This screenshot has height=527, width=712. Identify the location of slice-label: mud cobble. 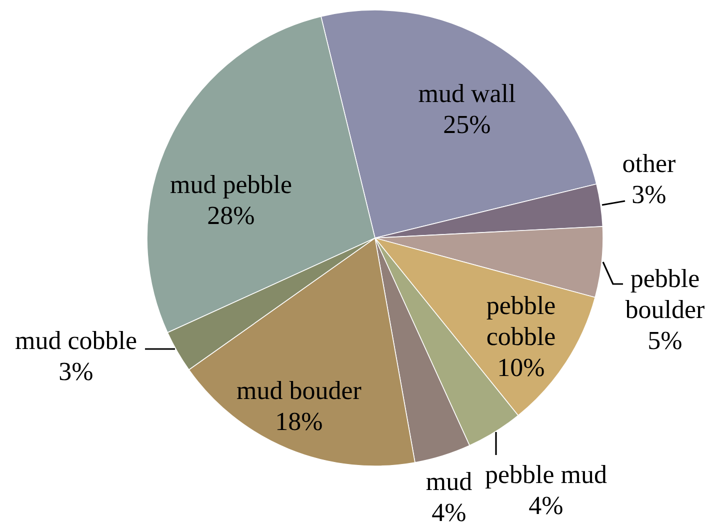
(76, 340).